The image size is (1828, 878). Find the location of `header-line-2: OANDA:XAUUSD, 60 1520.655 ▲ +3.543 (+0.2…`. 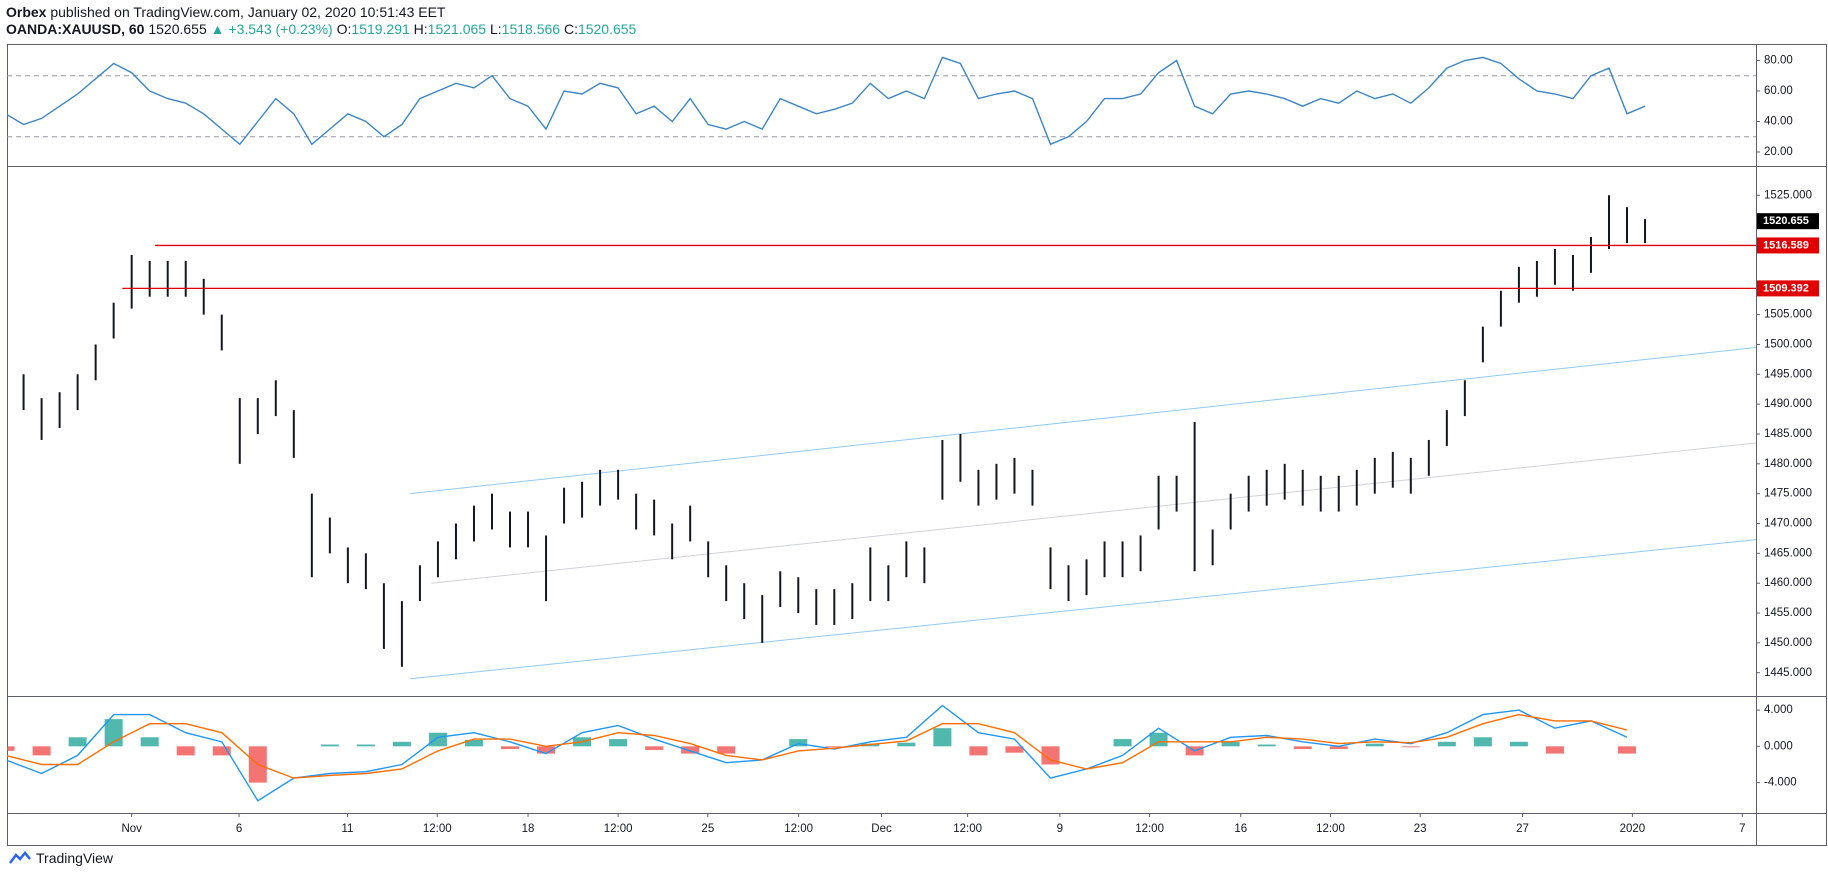

header-line-2: OANDA:XAUUSD, 60 1520.655 ▲ +3.543 (+0.2… is located at coordinates (321, 29).